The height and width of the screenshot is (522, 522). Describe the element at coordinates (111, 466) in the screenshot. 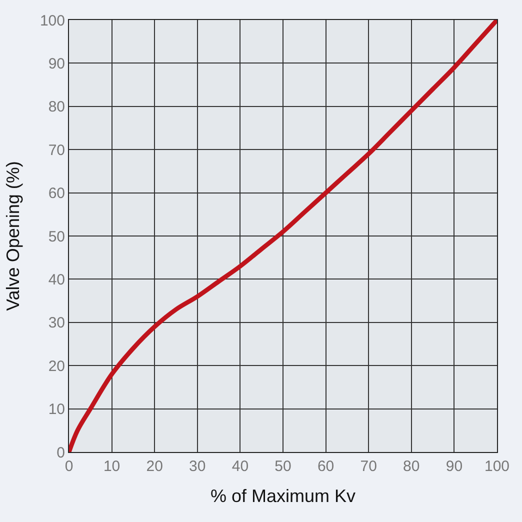

I see `x-tick-label: 10` at that location.